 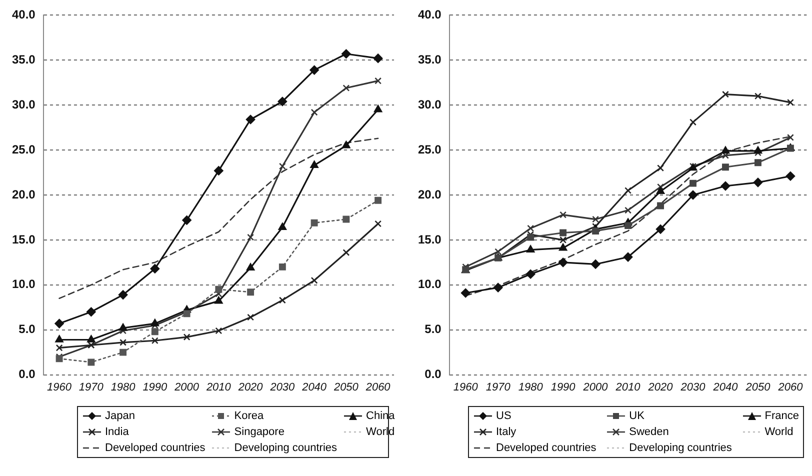 What do you see at coordinates (120, 416) in the screenshot?
I see `legend-label: Japan` at bounding box center [120, 416].